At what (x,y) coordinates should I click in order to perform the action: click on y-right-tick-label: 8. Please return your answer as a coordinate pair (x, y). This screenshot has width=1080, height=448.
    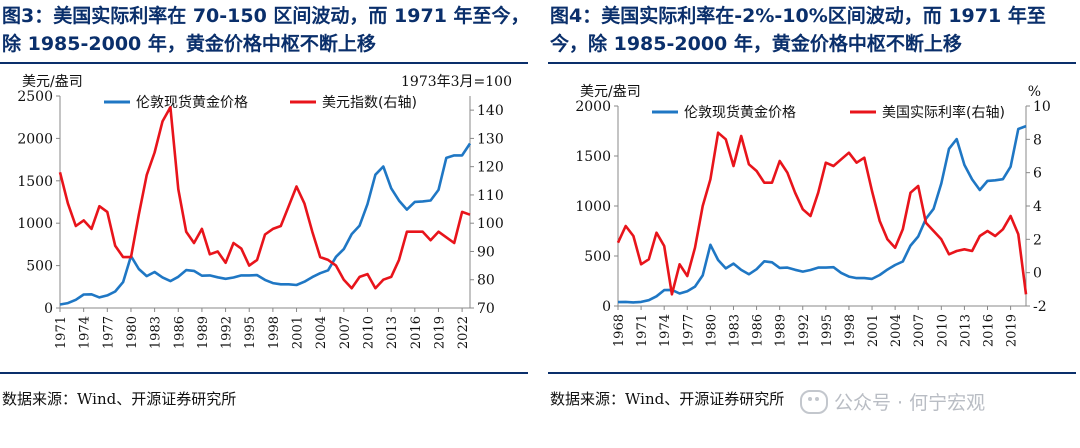
    Looking at the image, I should click on (1037, 140).